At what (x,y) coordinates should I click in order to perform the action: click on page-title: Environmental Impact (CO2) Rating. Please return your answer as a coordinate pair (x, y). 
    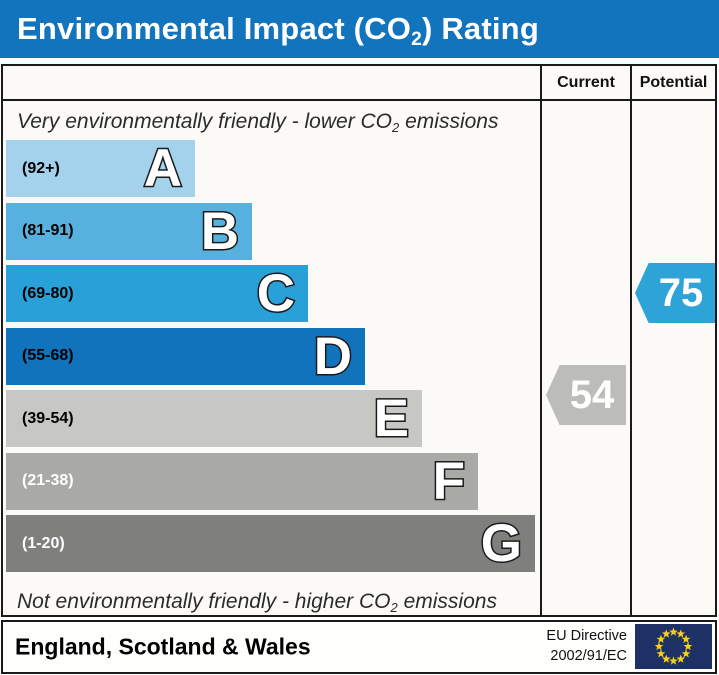
    Looking at the image, I should click on (359, 29).